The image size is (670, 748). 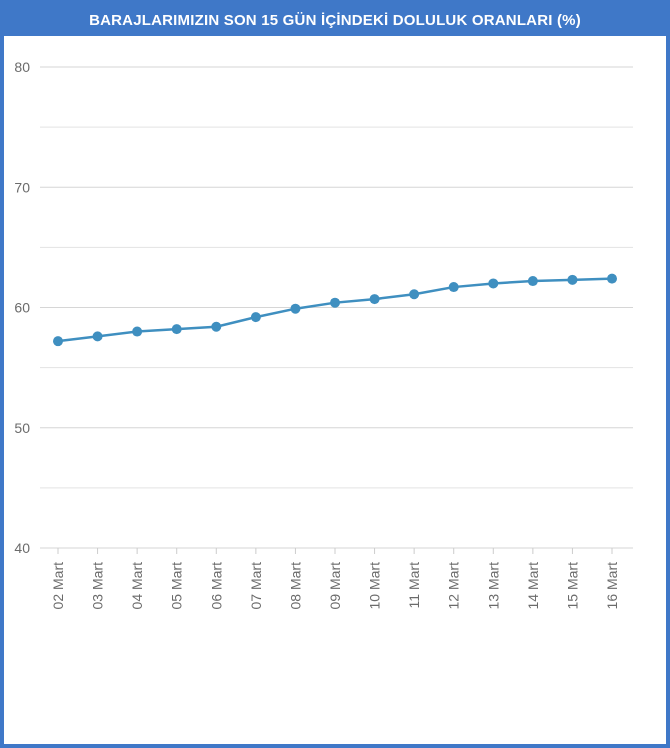 I want to click on x-tick-label: 10 Mart, so click(x=375, y=586).